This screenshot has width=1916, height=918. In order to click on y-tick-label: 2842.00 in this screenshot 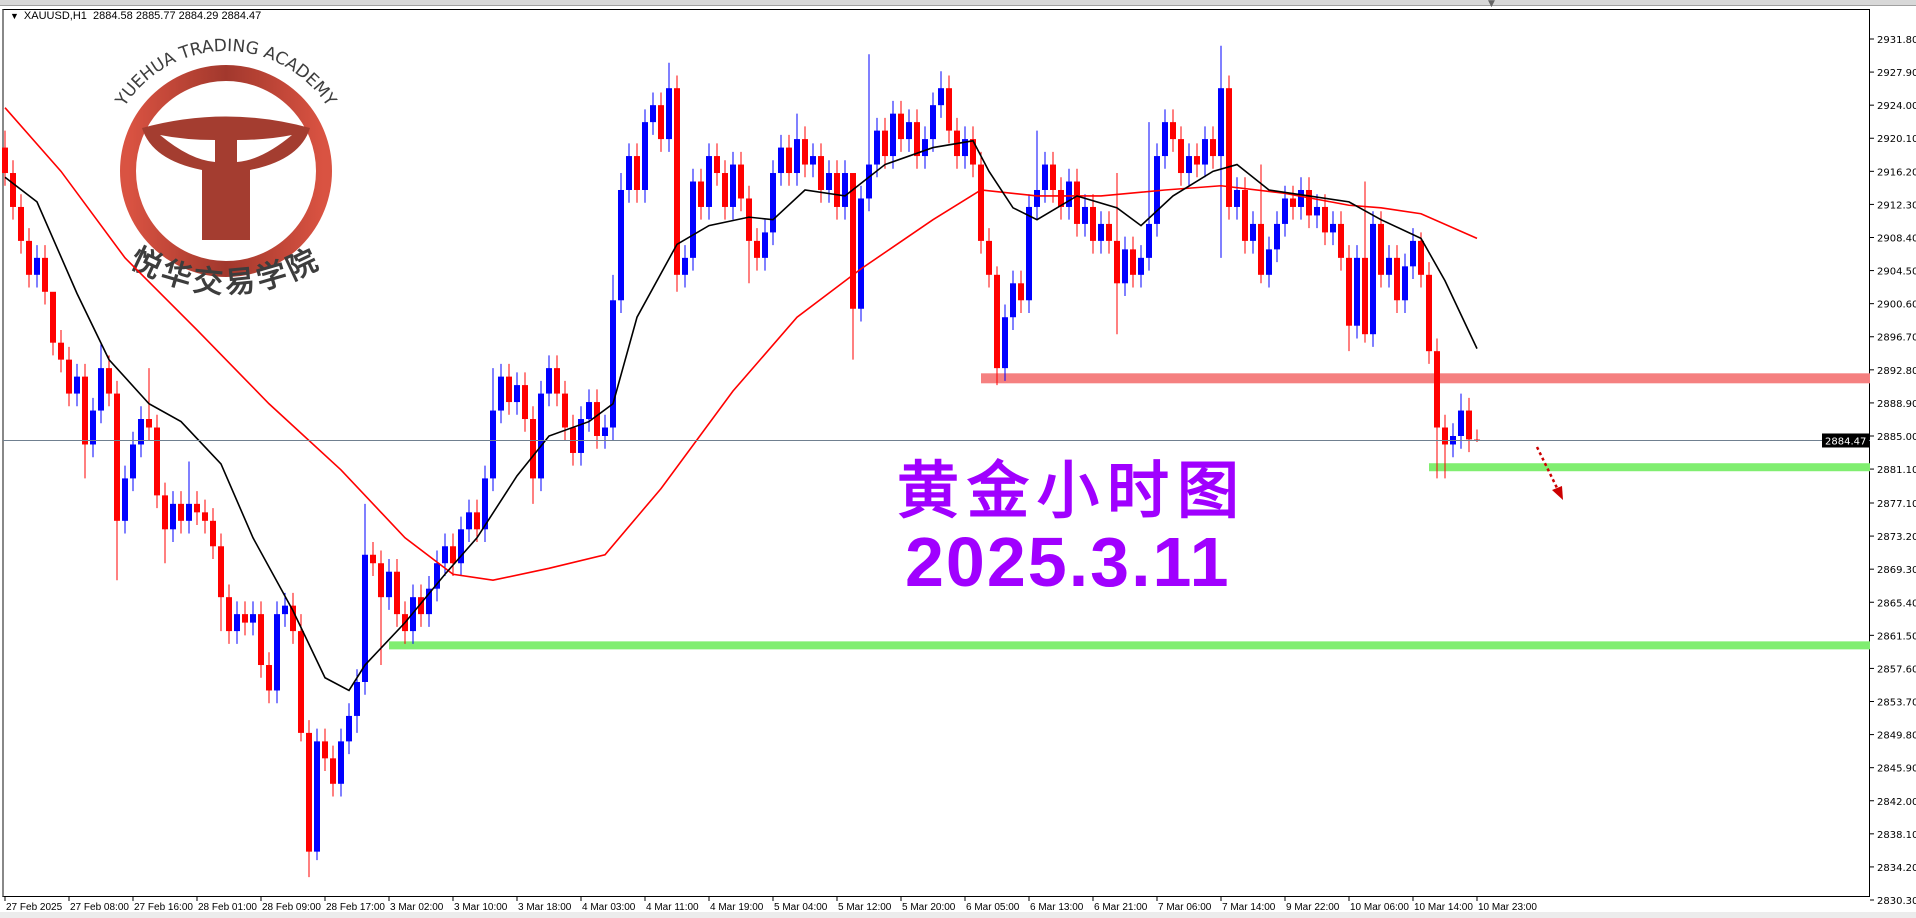, I will do `click(1896, 802)`.